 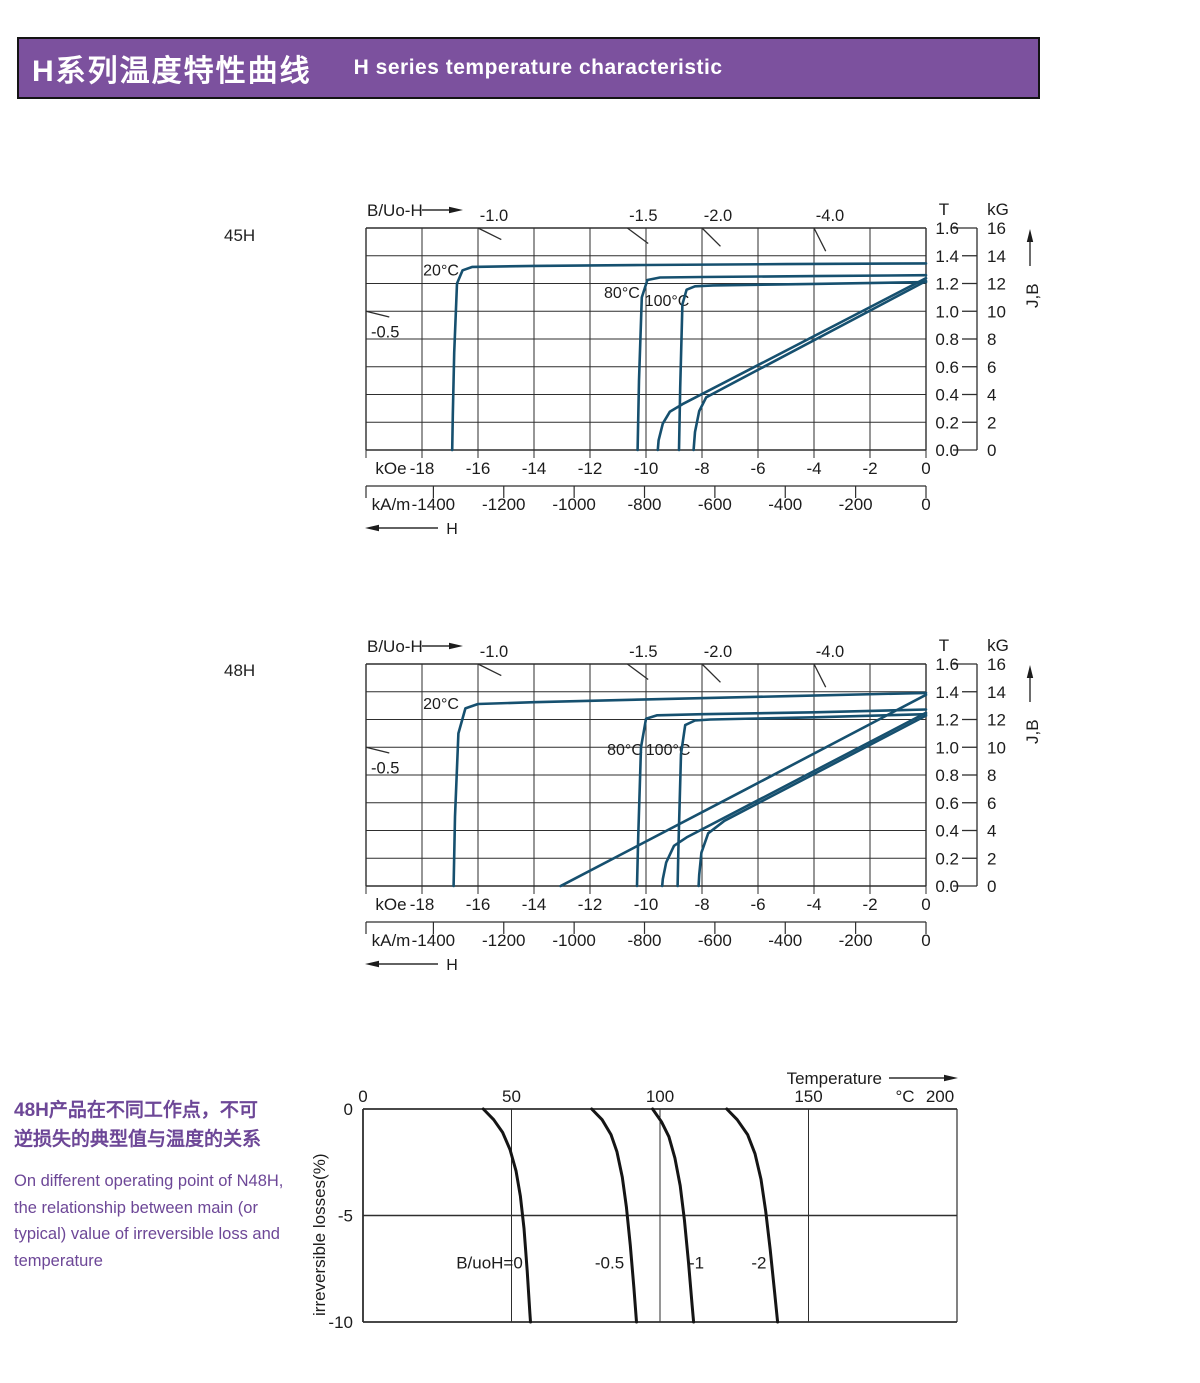 What do you see at coordinates (646, 468) in the screenshot?
I see `x-tick-label-kOe: -10` at bounding box center [646, 468].